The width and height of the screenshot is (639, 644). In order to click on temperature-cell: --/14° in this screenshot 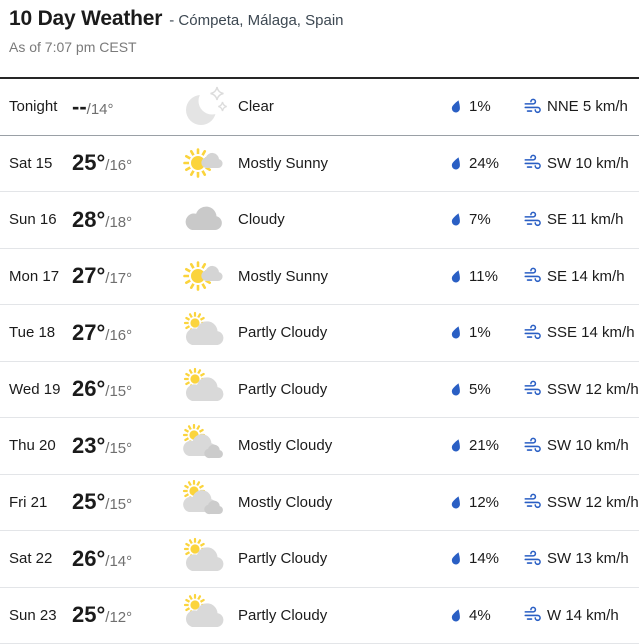, I will do `click(126, 107)`.